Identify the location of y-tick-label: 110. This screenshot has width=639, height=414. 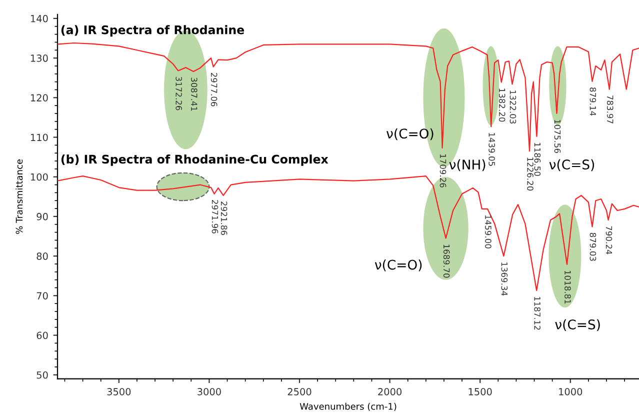
(39, 138).